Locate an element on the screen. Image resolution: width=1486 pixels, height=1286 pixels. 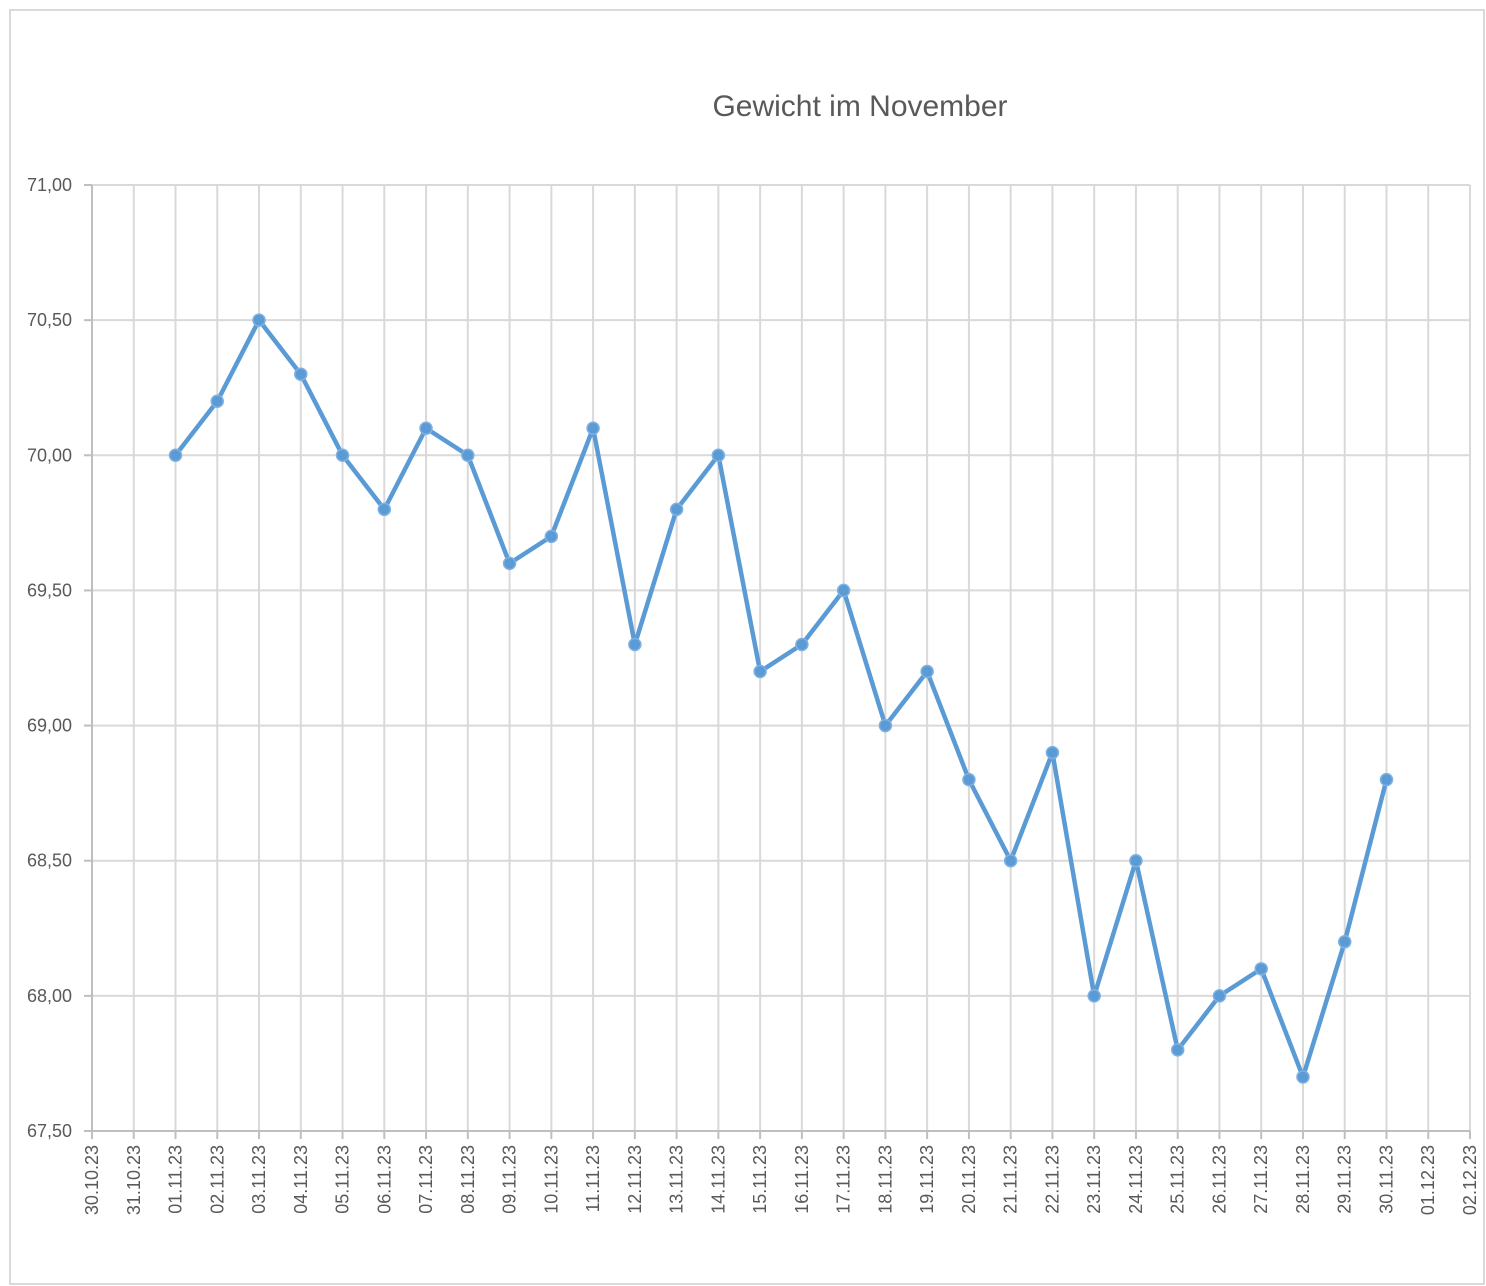
x-tick-label: 31.10.23 is located at coordinates (134, 1180).